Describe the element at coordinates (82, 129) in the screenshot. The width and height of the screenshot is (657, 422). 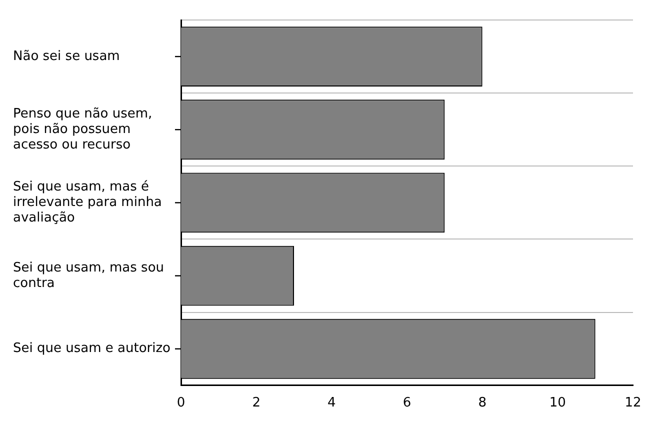
I see `y-tick-label: Penso que não usem, pois não possuem acesso ou recurso` at that location.